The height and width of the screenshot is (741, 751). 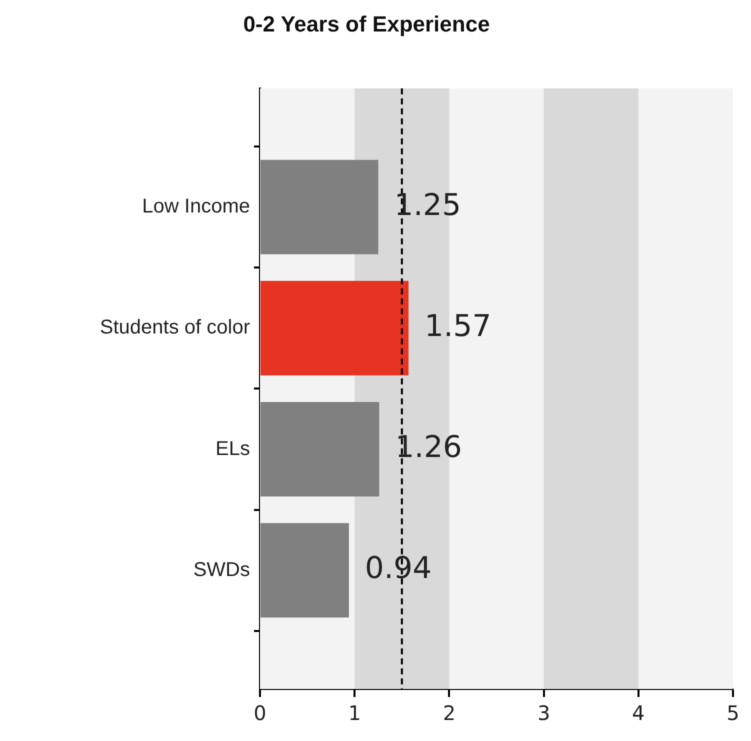 I want to click on x-tick-label: 0, so click(x=260, y=713).